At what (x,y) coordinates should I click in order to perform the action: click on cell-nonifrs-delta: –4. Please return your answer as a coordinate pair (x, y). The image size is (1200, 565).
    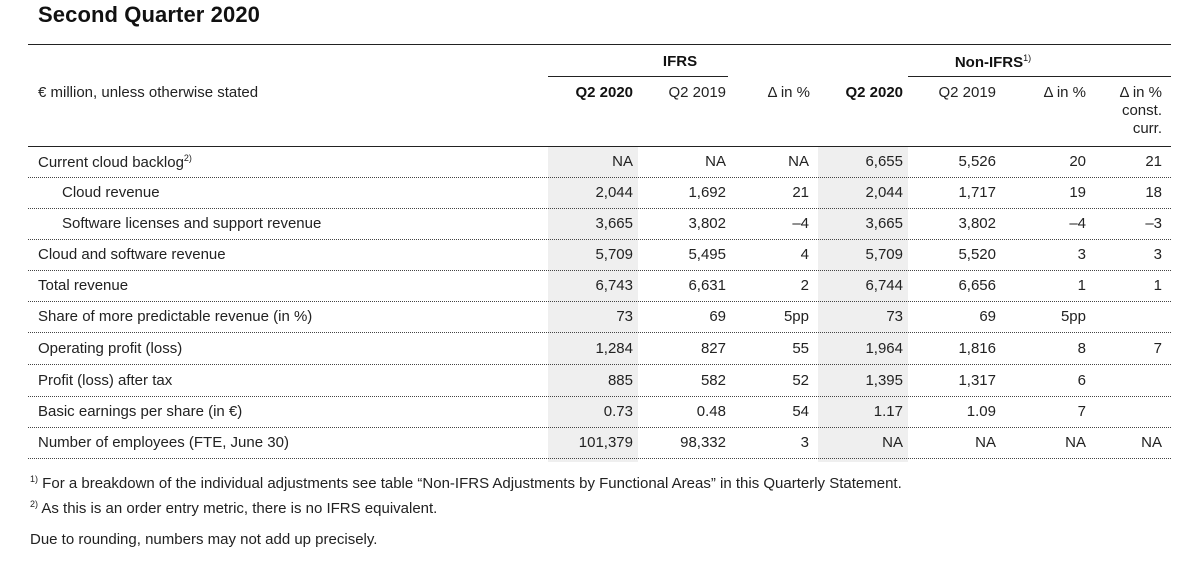
    Looking at the image, I should click on (1077, 223).